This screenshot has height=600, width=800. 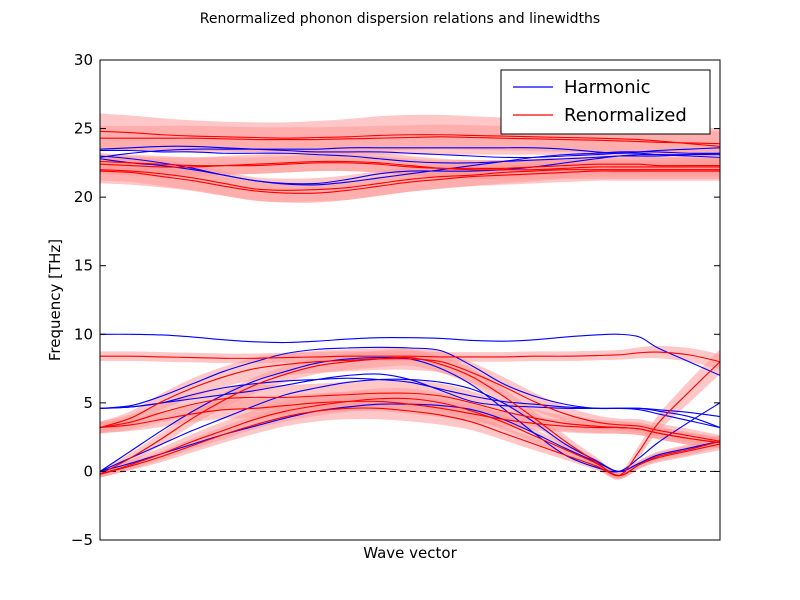 What do you see at coordinates (88, 403) in the screenshot?
I see `y-tick-label-5: 5` at bounding box center [88, 403].